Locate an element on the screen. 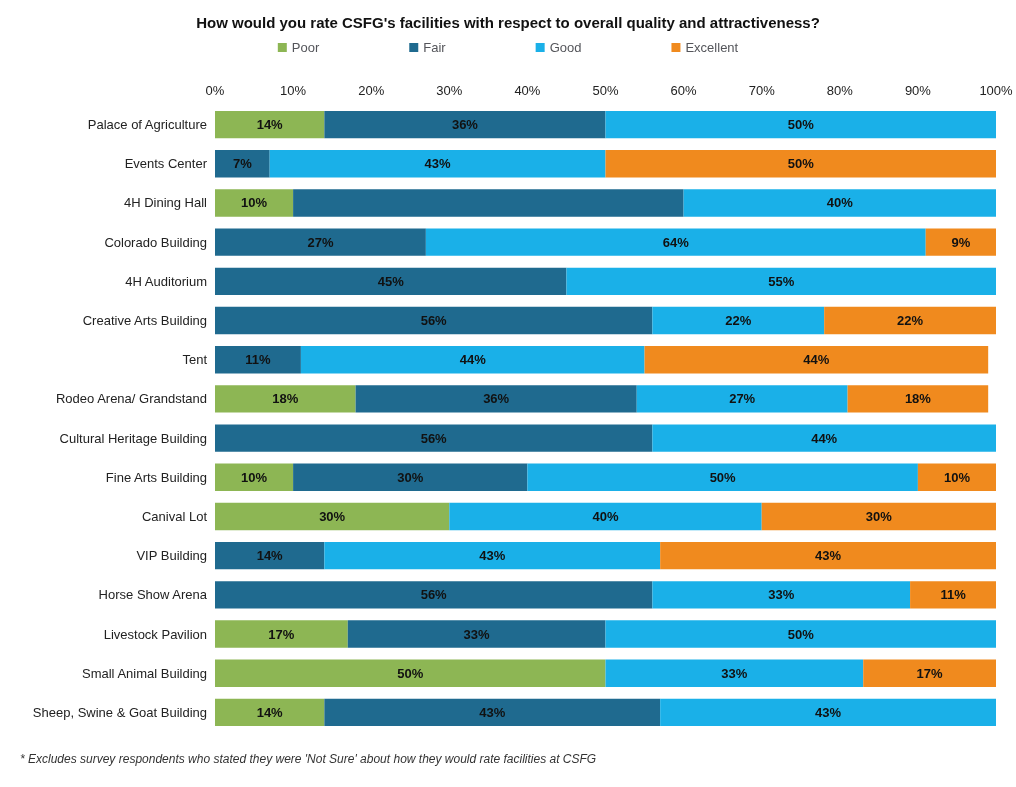 The image size is (1016, 787). x-tick-label: 0% is located at coordinates (215, 90).